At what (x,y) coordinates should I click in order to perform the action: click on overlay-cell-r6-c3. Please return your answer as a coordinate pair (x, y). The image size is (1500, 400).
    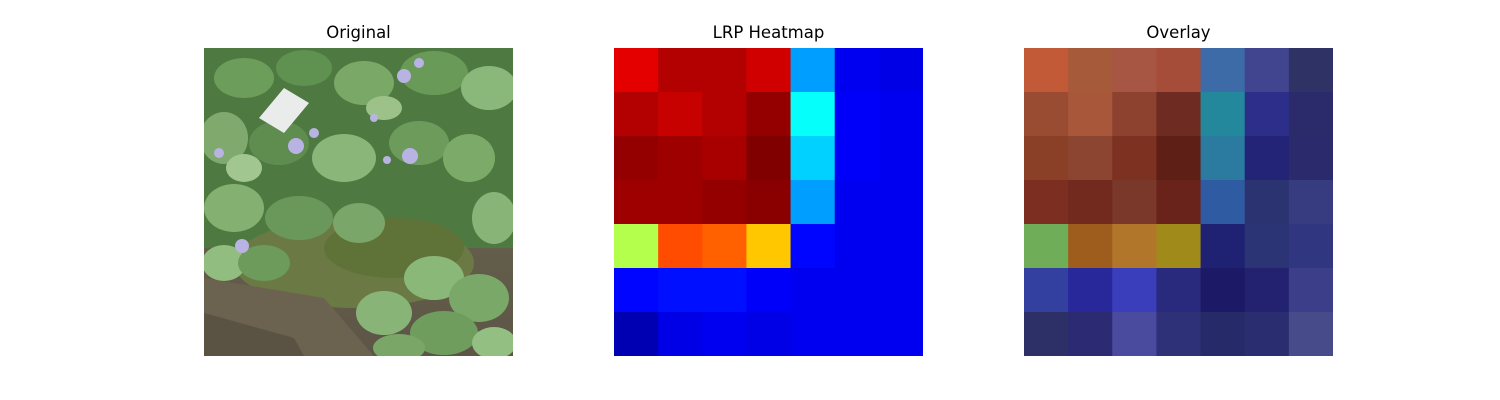
    Looking at the image, I should click on (1179, 334).